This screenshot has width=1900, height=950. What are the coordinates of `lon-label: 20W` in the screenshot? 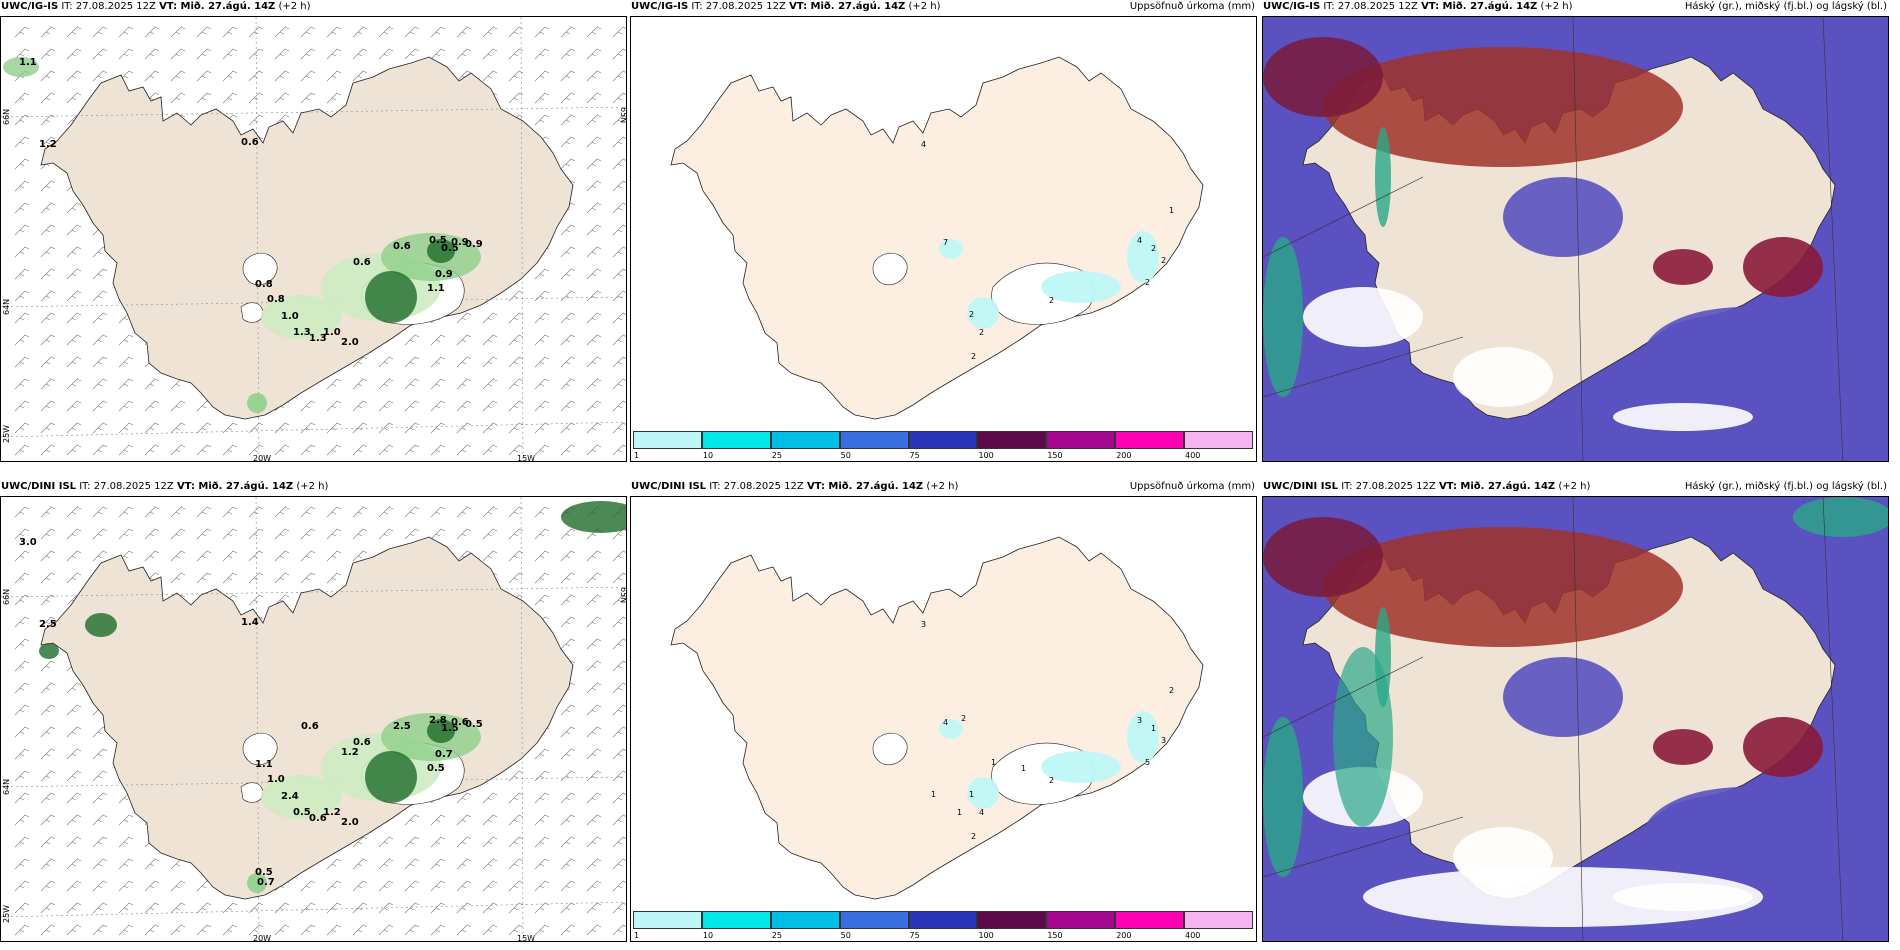 It's located at (262, 458).